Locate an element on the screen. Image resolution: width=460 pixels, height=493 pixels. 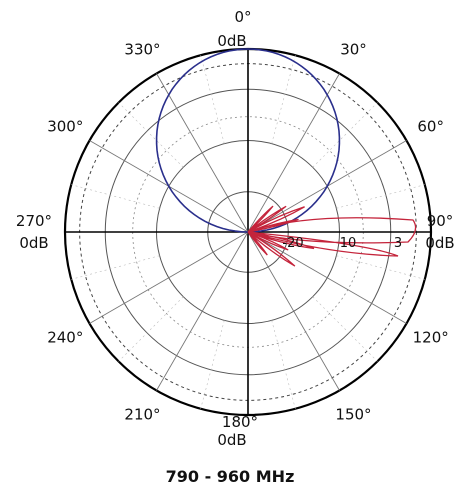
angle-label-270: 270° is located at coordinates (34, 221).